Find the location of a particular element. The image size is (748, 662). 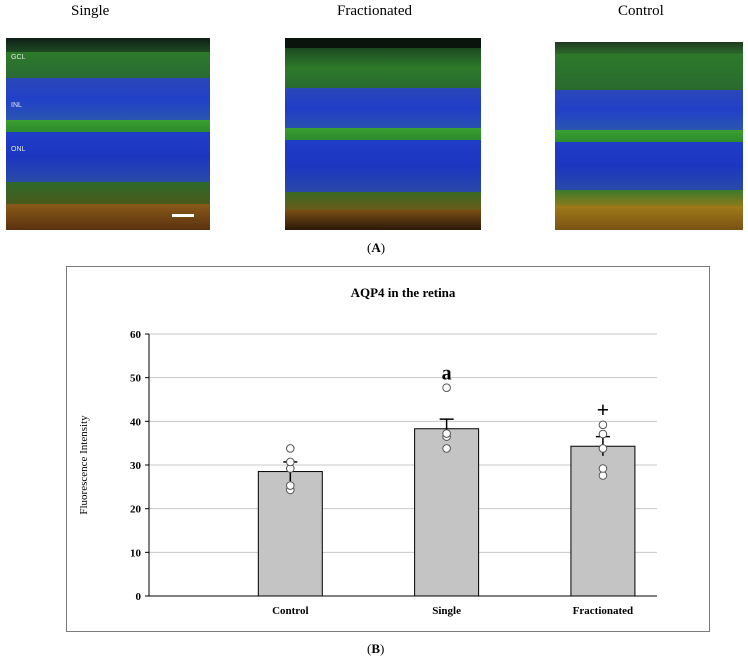

significance-marker: + is located at coordinates (603, 409).